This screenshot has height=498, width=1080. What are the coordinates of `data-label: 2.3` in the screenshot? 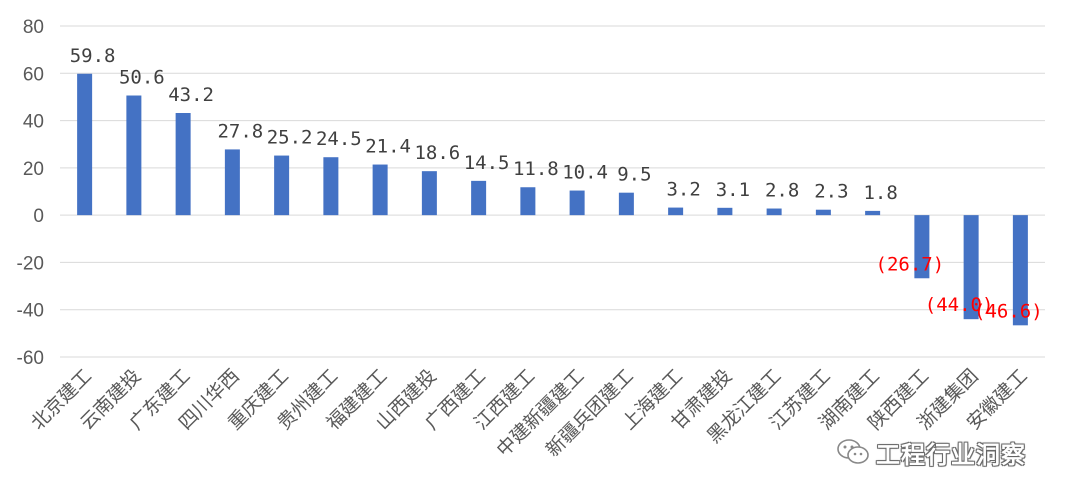 It's located at (831, 192).